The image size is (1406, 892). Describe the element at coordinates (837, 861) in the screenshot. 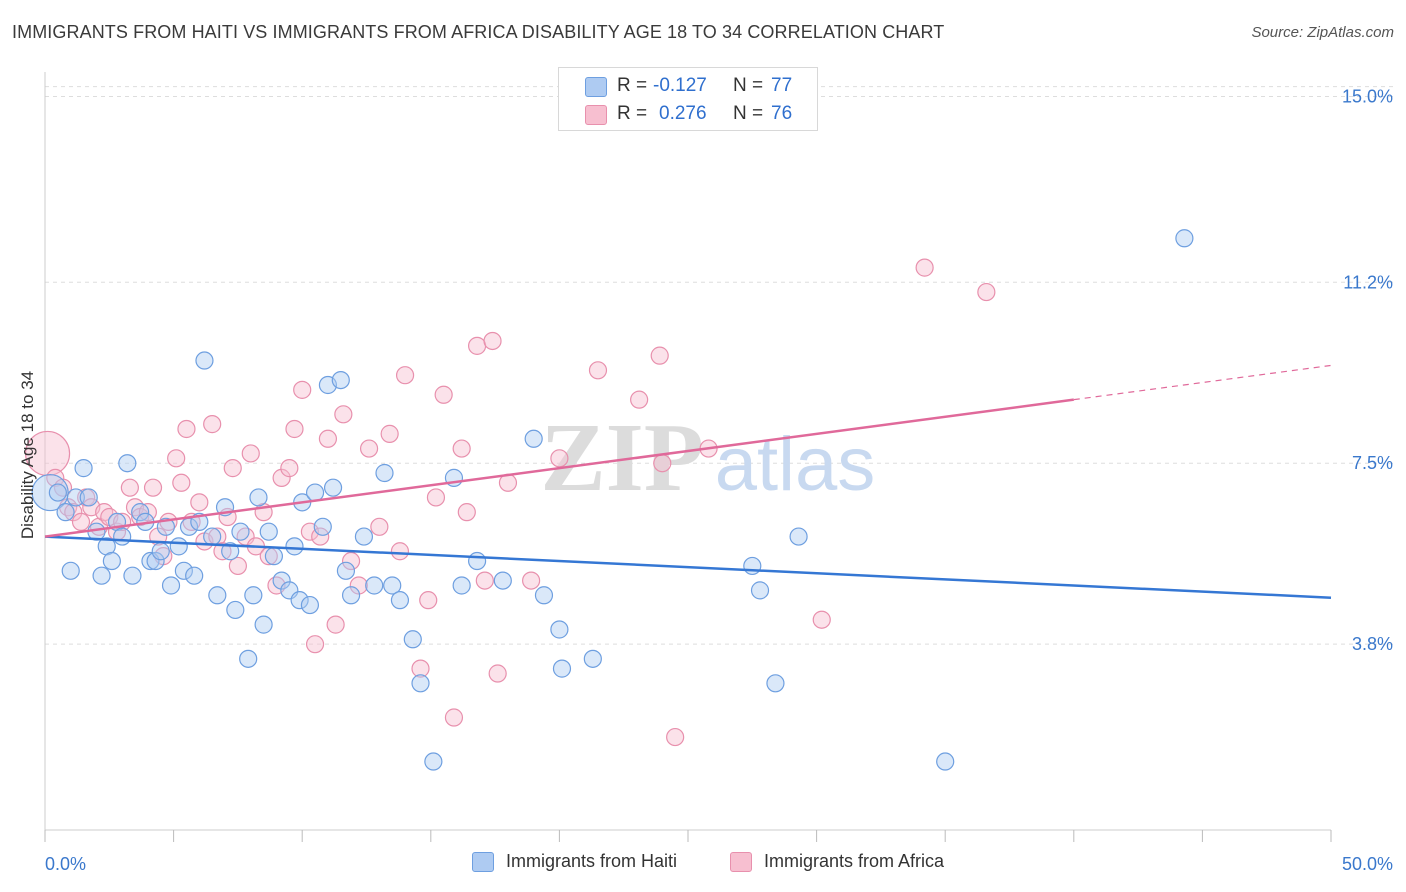

I see `bottom-legend-africa: Immigrants from Africa` at that location.